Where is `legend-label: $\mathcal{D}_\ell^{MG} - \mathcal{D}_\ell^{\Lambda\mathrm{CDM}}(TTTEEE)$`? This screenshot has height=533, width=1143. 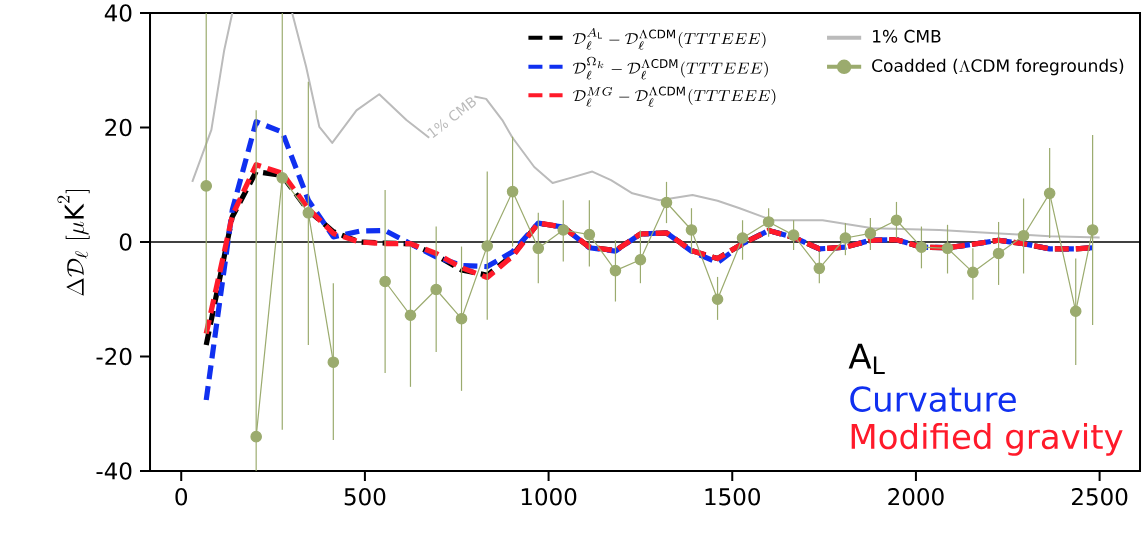 legend-label: $\mathcal{D}_\ell^{MG} - \mathcal{D}_\ell^{\Lambda\mathrm{CDM}}(TTTEEE)$ is located at coordinates (674, 96).